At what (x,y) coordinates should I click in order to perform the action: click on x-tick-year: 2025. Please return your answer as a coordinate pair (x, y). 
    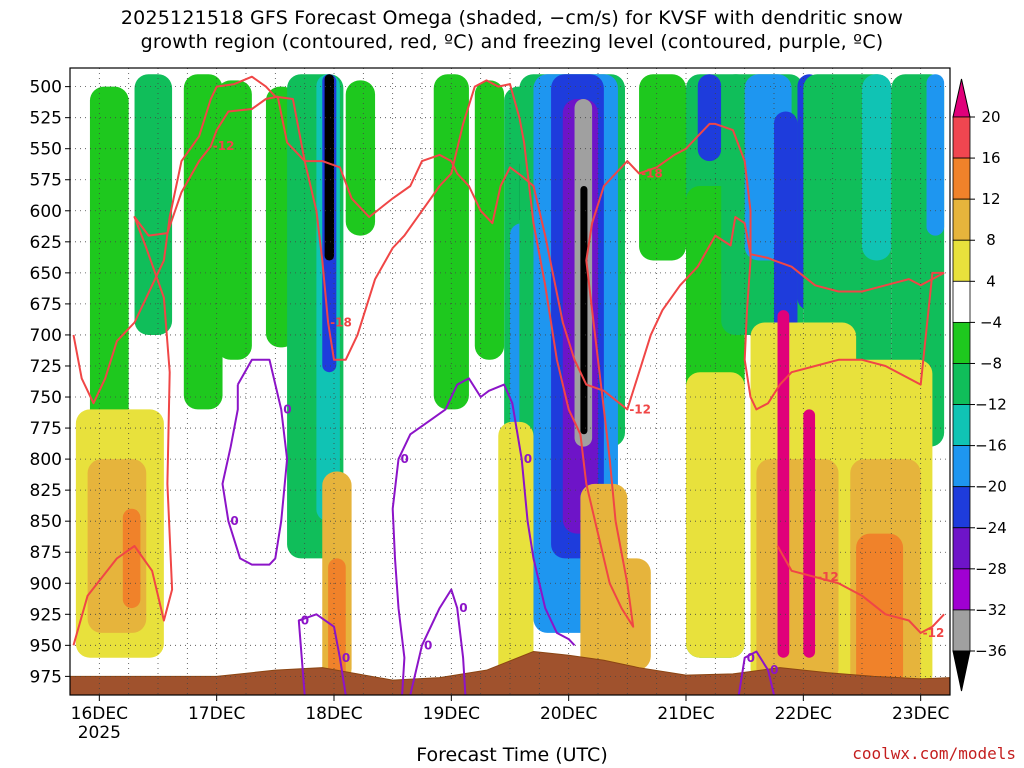
    Looking at the image, I should click on (99, 733).